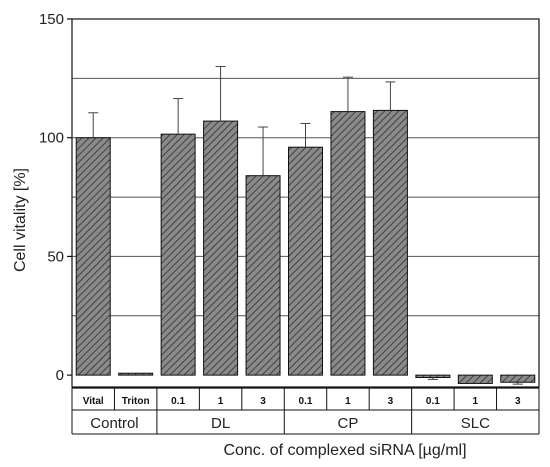 Image resolution: width=550 pixels, height=467 pixels. What do you see at coordinates (55, 256) in the screenshot?
I see `y-tick-label: 50` at bounding box center [55, 256].